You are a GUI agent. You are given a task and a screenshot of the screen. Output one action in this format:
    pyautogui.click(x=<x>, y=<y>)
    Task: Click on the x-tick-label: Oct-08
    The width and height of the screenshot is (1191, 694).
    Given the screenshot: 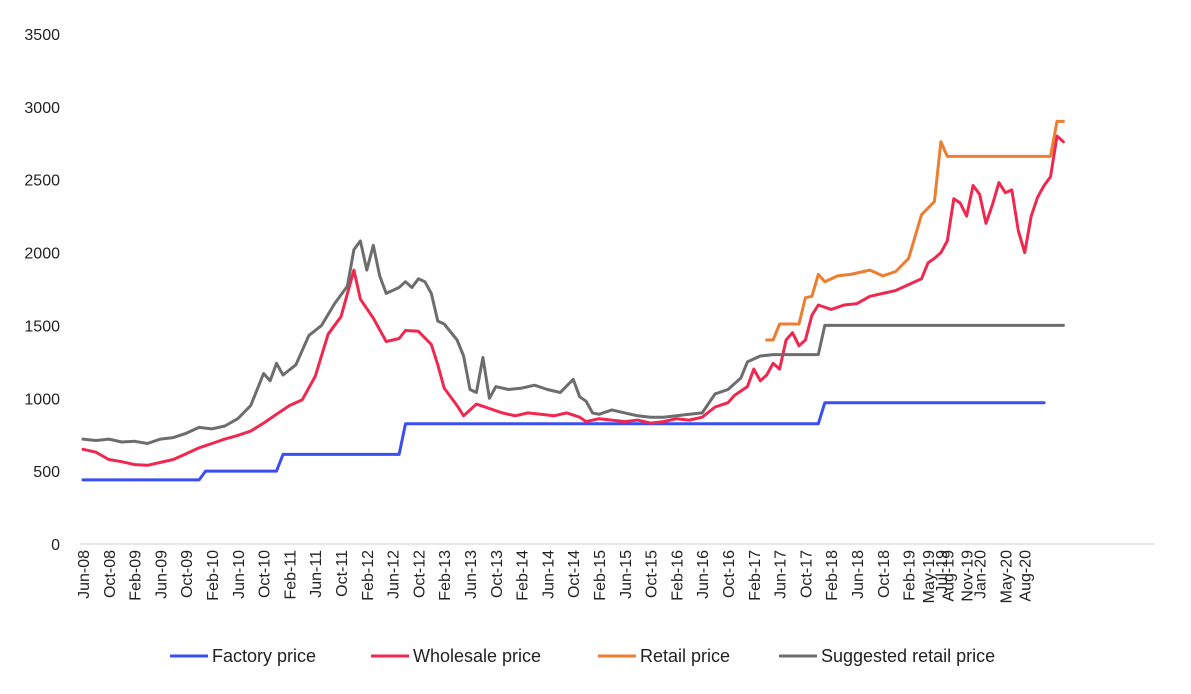 What is the action you would take?
    pyautogui.click(x=110, y=574)
    